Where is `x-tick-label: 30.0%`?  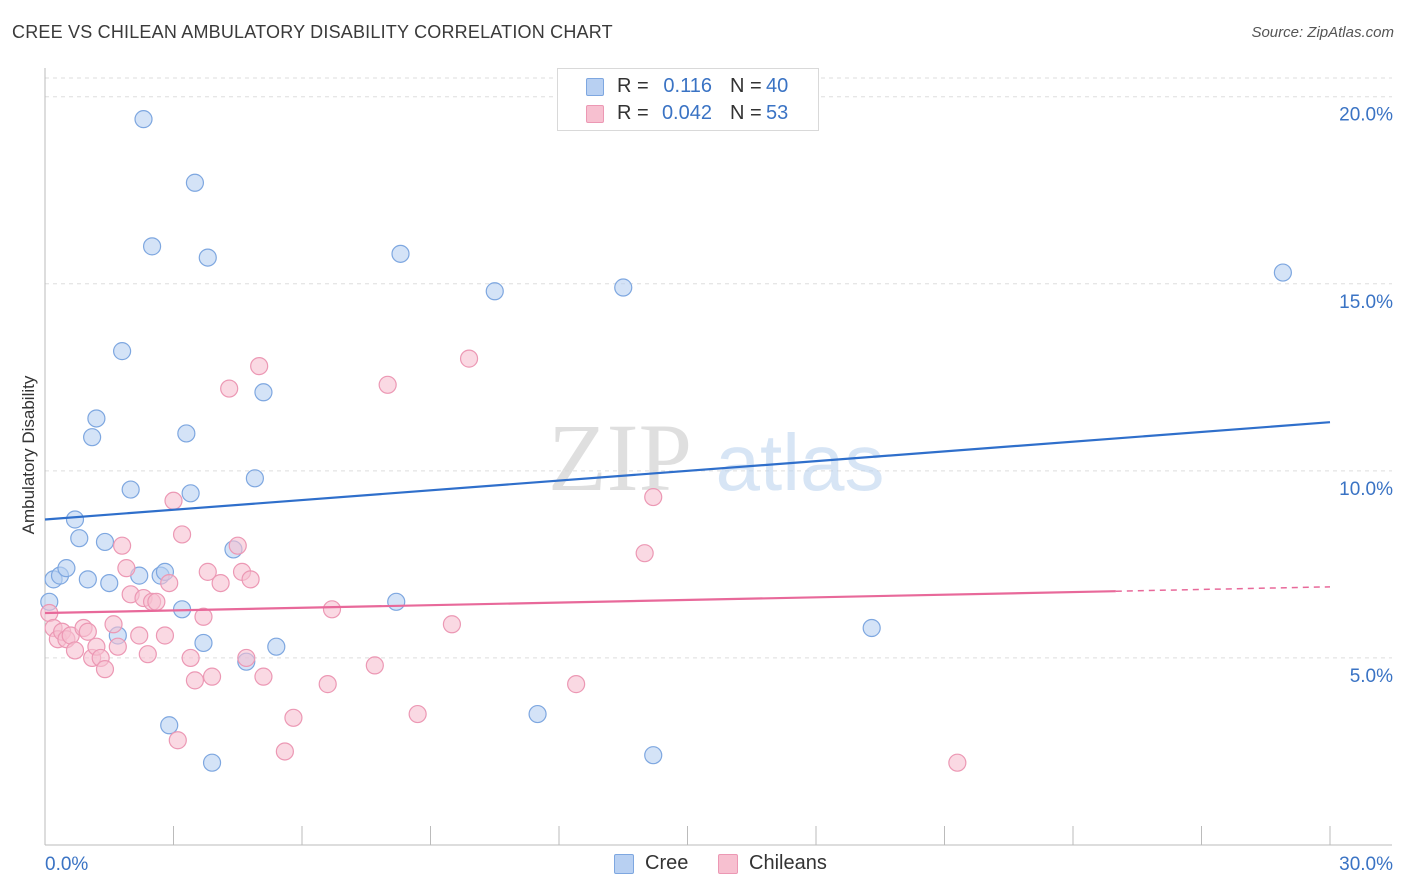 x-tick-label: 30.0% is located at coordinates (1366, 864).